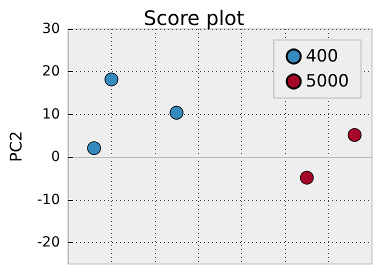  I want to click on y-tick-label: 0, so click(55, 157).